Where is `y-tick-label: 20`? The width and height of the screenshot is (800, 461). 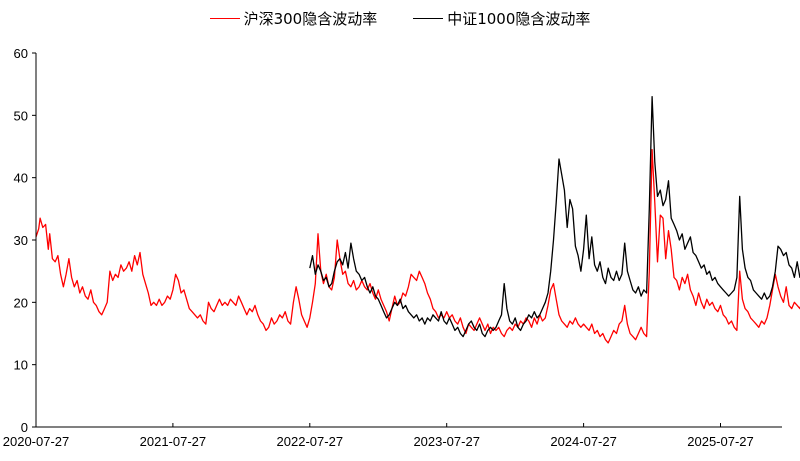 y-tick-label: 20 is located at coordinates (21, 302).